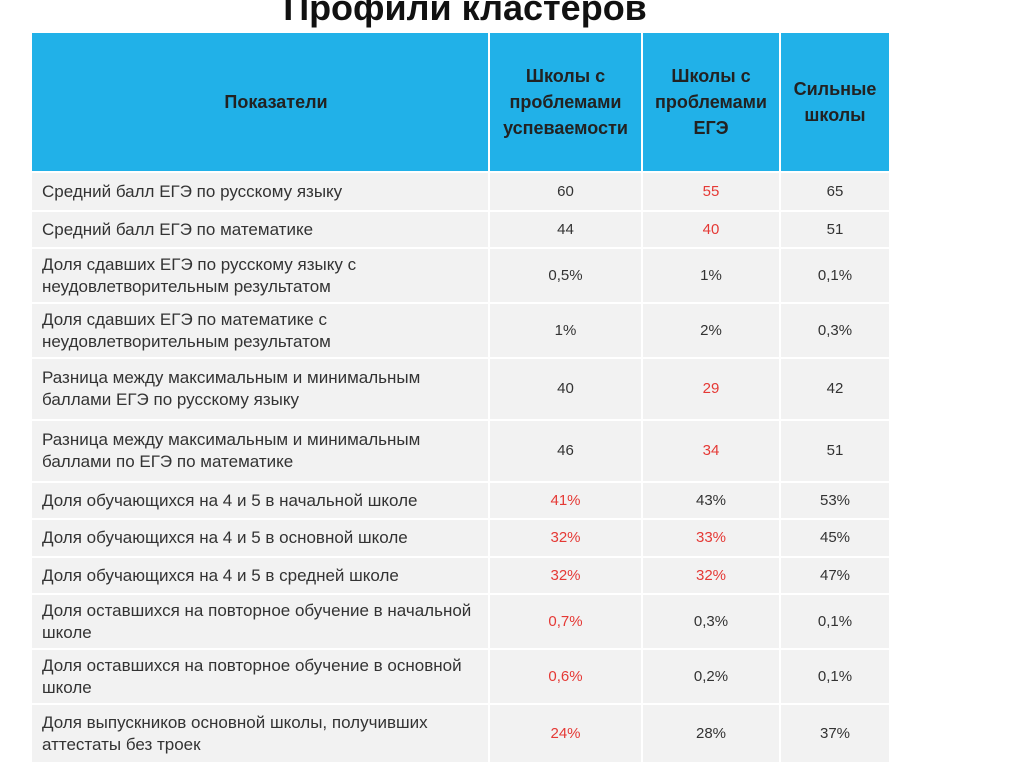  Describe the element at coordinates (711, 330) in the screenshot. I see `value-cell: 2%` at that location.